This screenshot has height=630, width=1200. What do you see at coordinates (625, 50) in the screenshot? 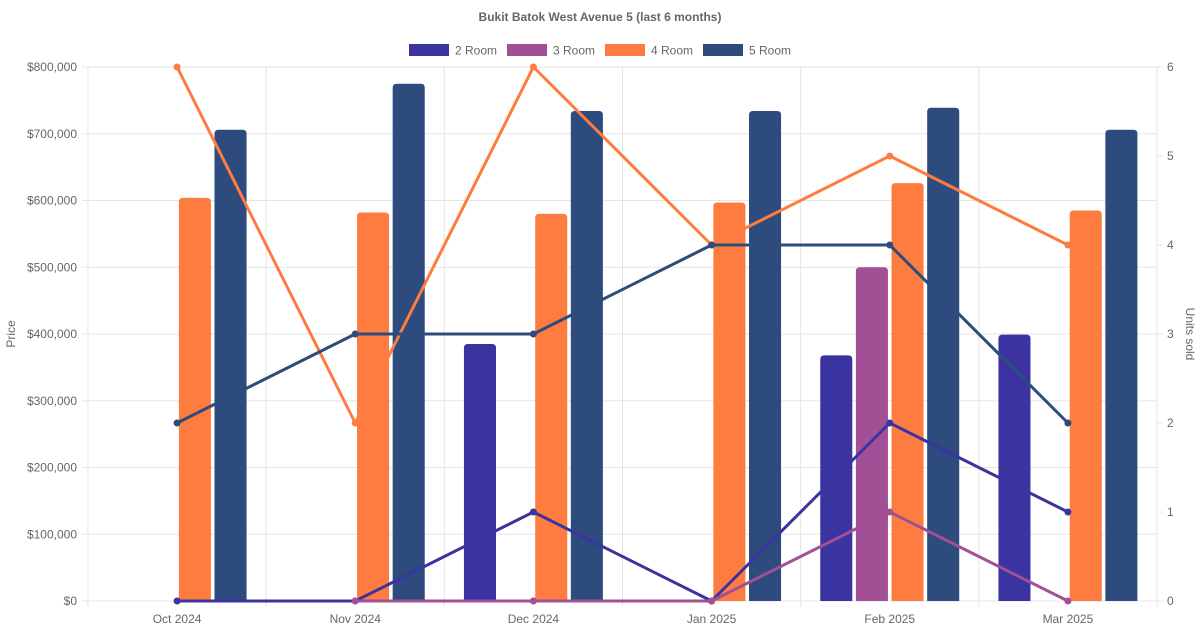
I see `legend-swatch-4-room` at bounding box center [625, 50].